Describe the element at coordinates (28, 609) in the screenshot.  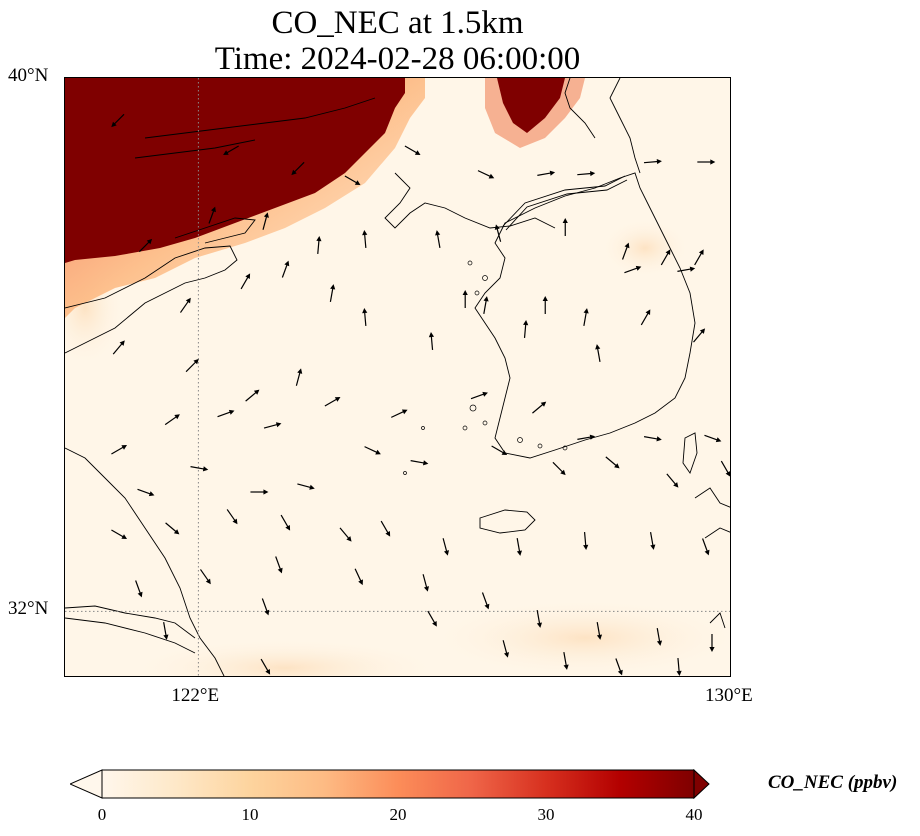
I see `lat-tick-label: 32°N` at that location.